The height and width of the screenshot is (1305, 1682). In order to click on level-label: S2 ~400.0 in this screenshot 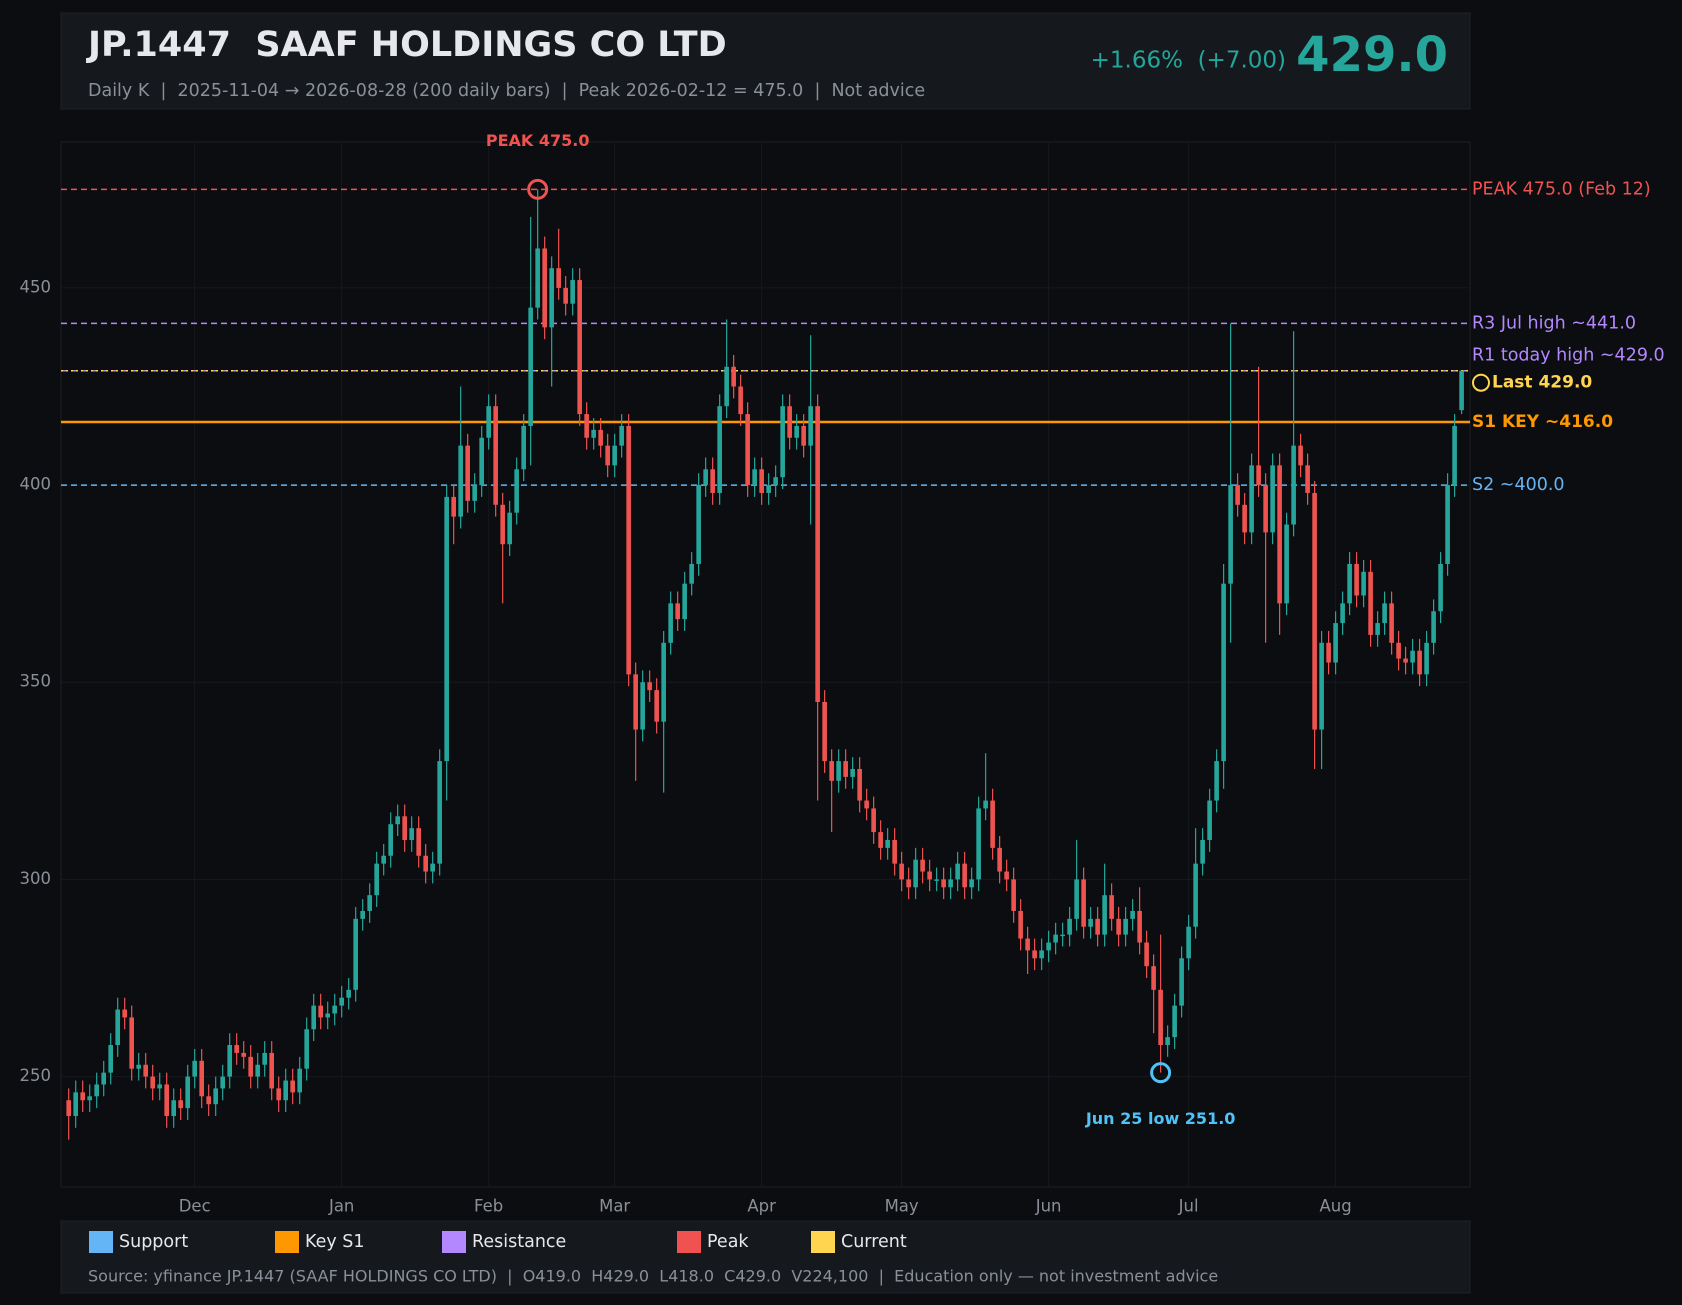, I will do `click(1518, 485)`.